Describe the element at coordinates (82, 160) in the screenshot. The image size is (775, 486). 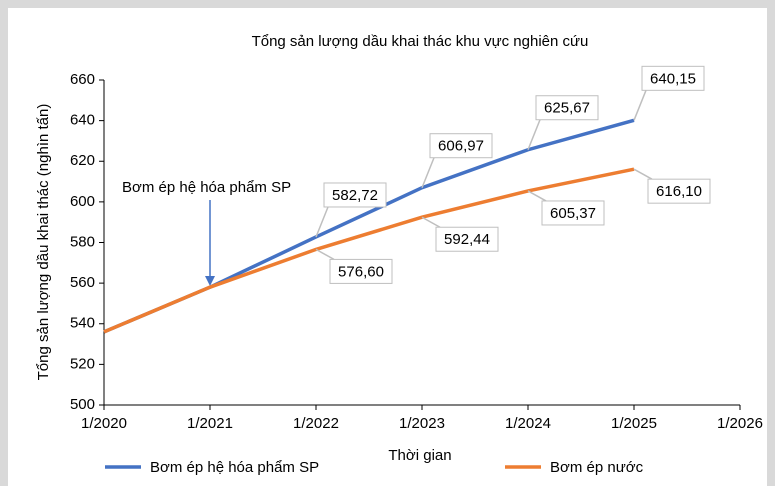
I see `y-tick-label: 620` at that location.